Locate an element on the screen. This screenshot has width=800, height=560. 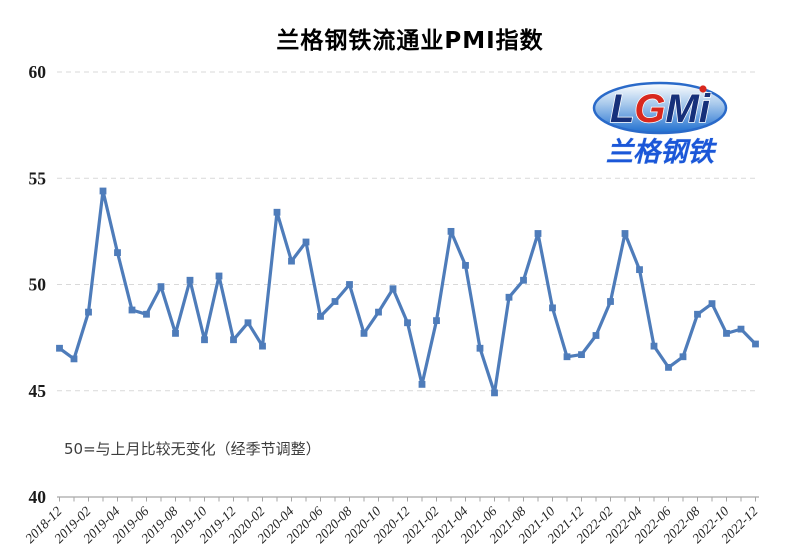
baseline-note: 50=与上月比较无变化（经季节调整） is located at coordinates (192, 449).